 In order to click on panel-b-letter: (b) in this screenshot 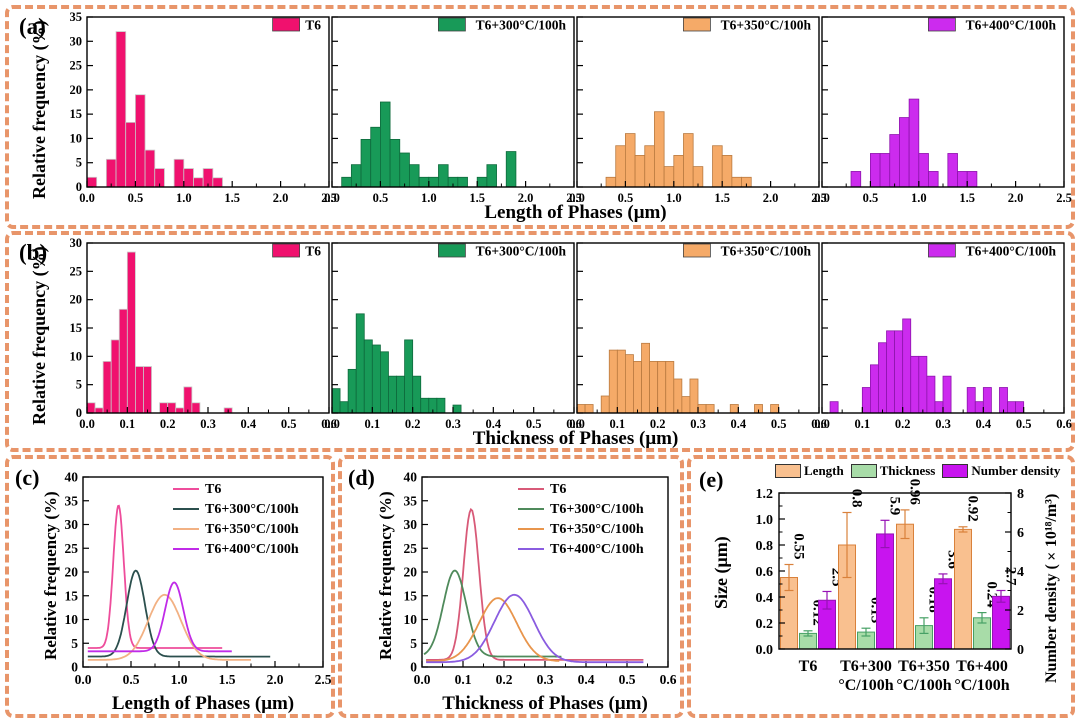, I will do `click(33, 252)`.